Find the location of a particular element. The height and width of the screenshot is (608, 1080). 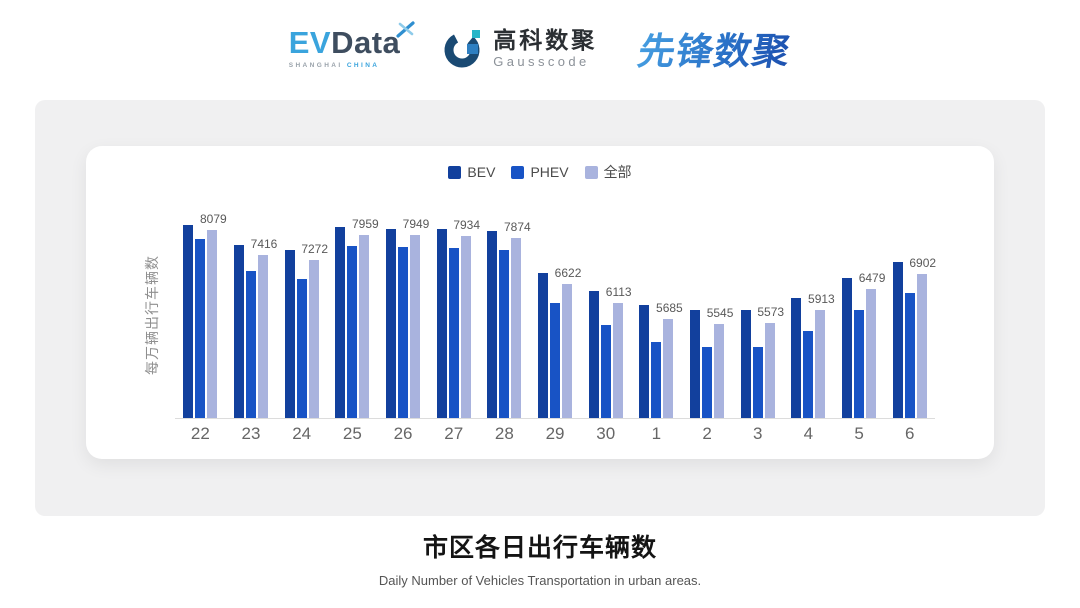

legend-item-all: 全部 is located at coordinates (608, 172).